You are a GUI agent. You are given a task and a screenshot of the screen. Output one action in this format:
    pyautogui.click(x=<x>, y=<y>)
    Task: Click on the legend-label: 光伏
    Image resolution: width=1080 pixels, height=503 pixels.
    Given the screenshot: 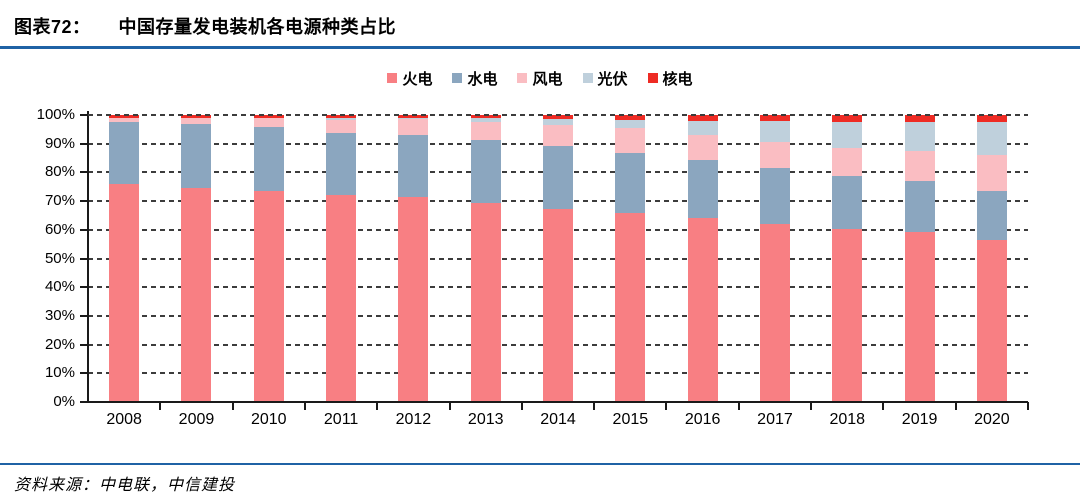 What is the action you would take?
    pyautogui.click(x=612, y=79)
    